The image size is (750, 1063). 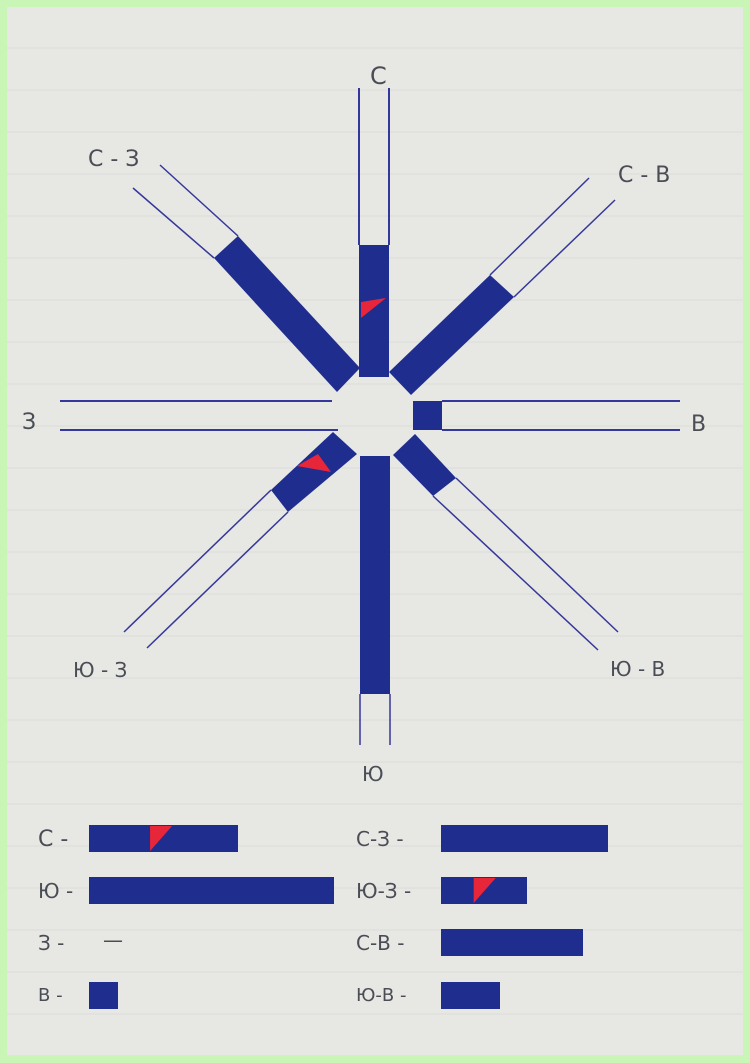 I want to click on label-south: Ю, so click(x=373, y=774).